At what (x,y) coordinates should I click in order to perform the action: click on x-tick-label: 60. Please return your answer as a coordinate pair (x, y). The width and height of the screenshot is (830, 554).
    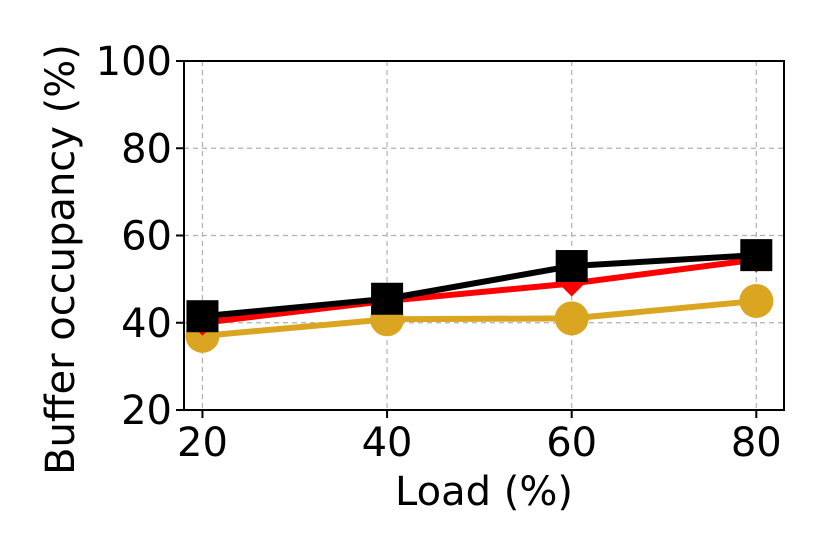
    Looking at the image, I should click on (571, 443).